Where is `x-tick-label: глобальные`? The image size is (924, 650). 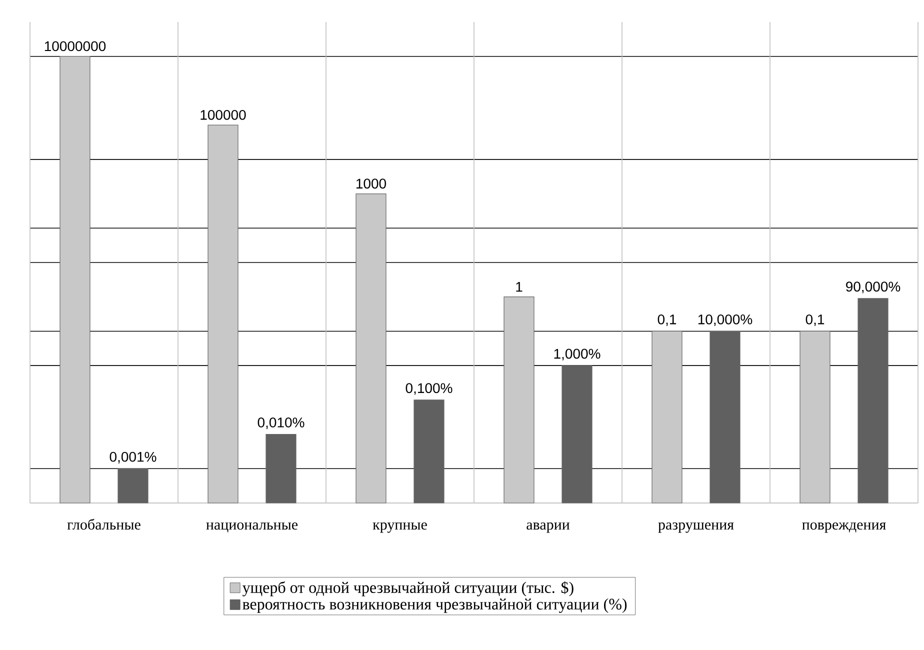 x-tick-label: глобальные is located at coordinates (103, 524).